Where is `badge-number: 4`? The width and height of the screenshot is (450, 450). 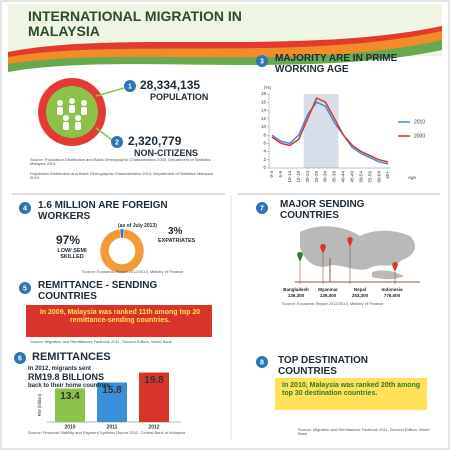 badge-number: 4 is located at coordinates (25, 208).